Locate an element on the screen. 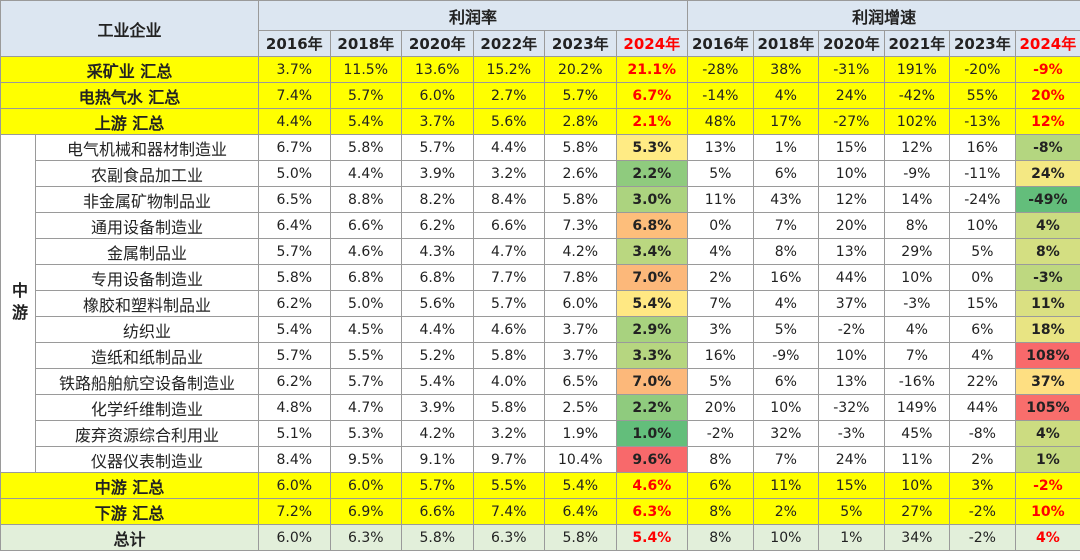 The image size is (1080, 560). value-cell: 2.5% is located at coordinates (580, 407).